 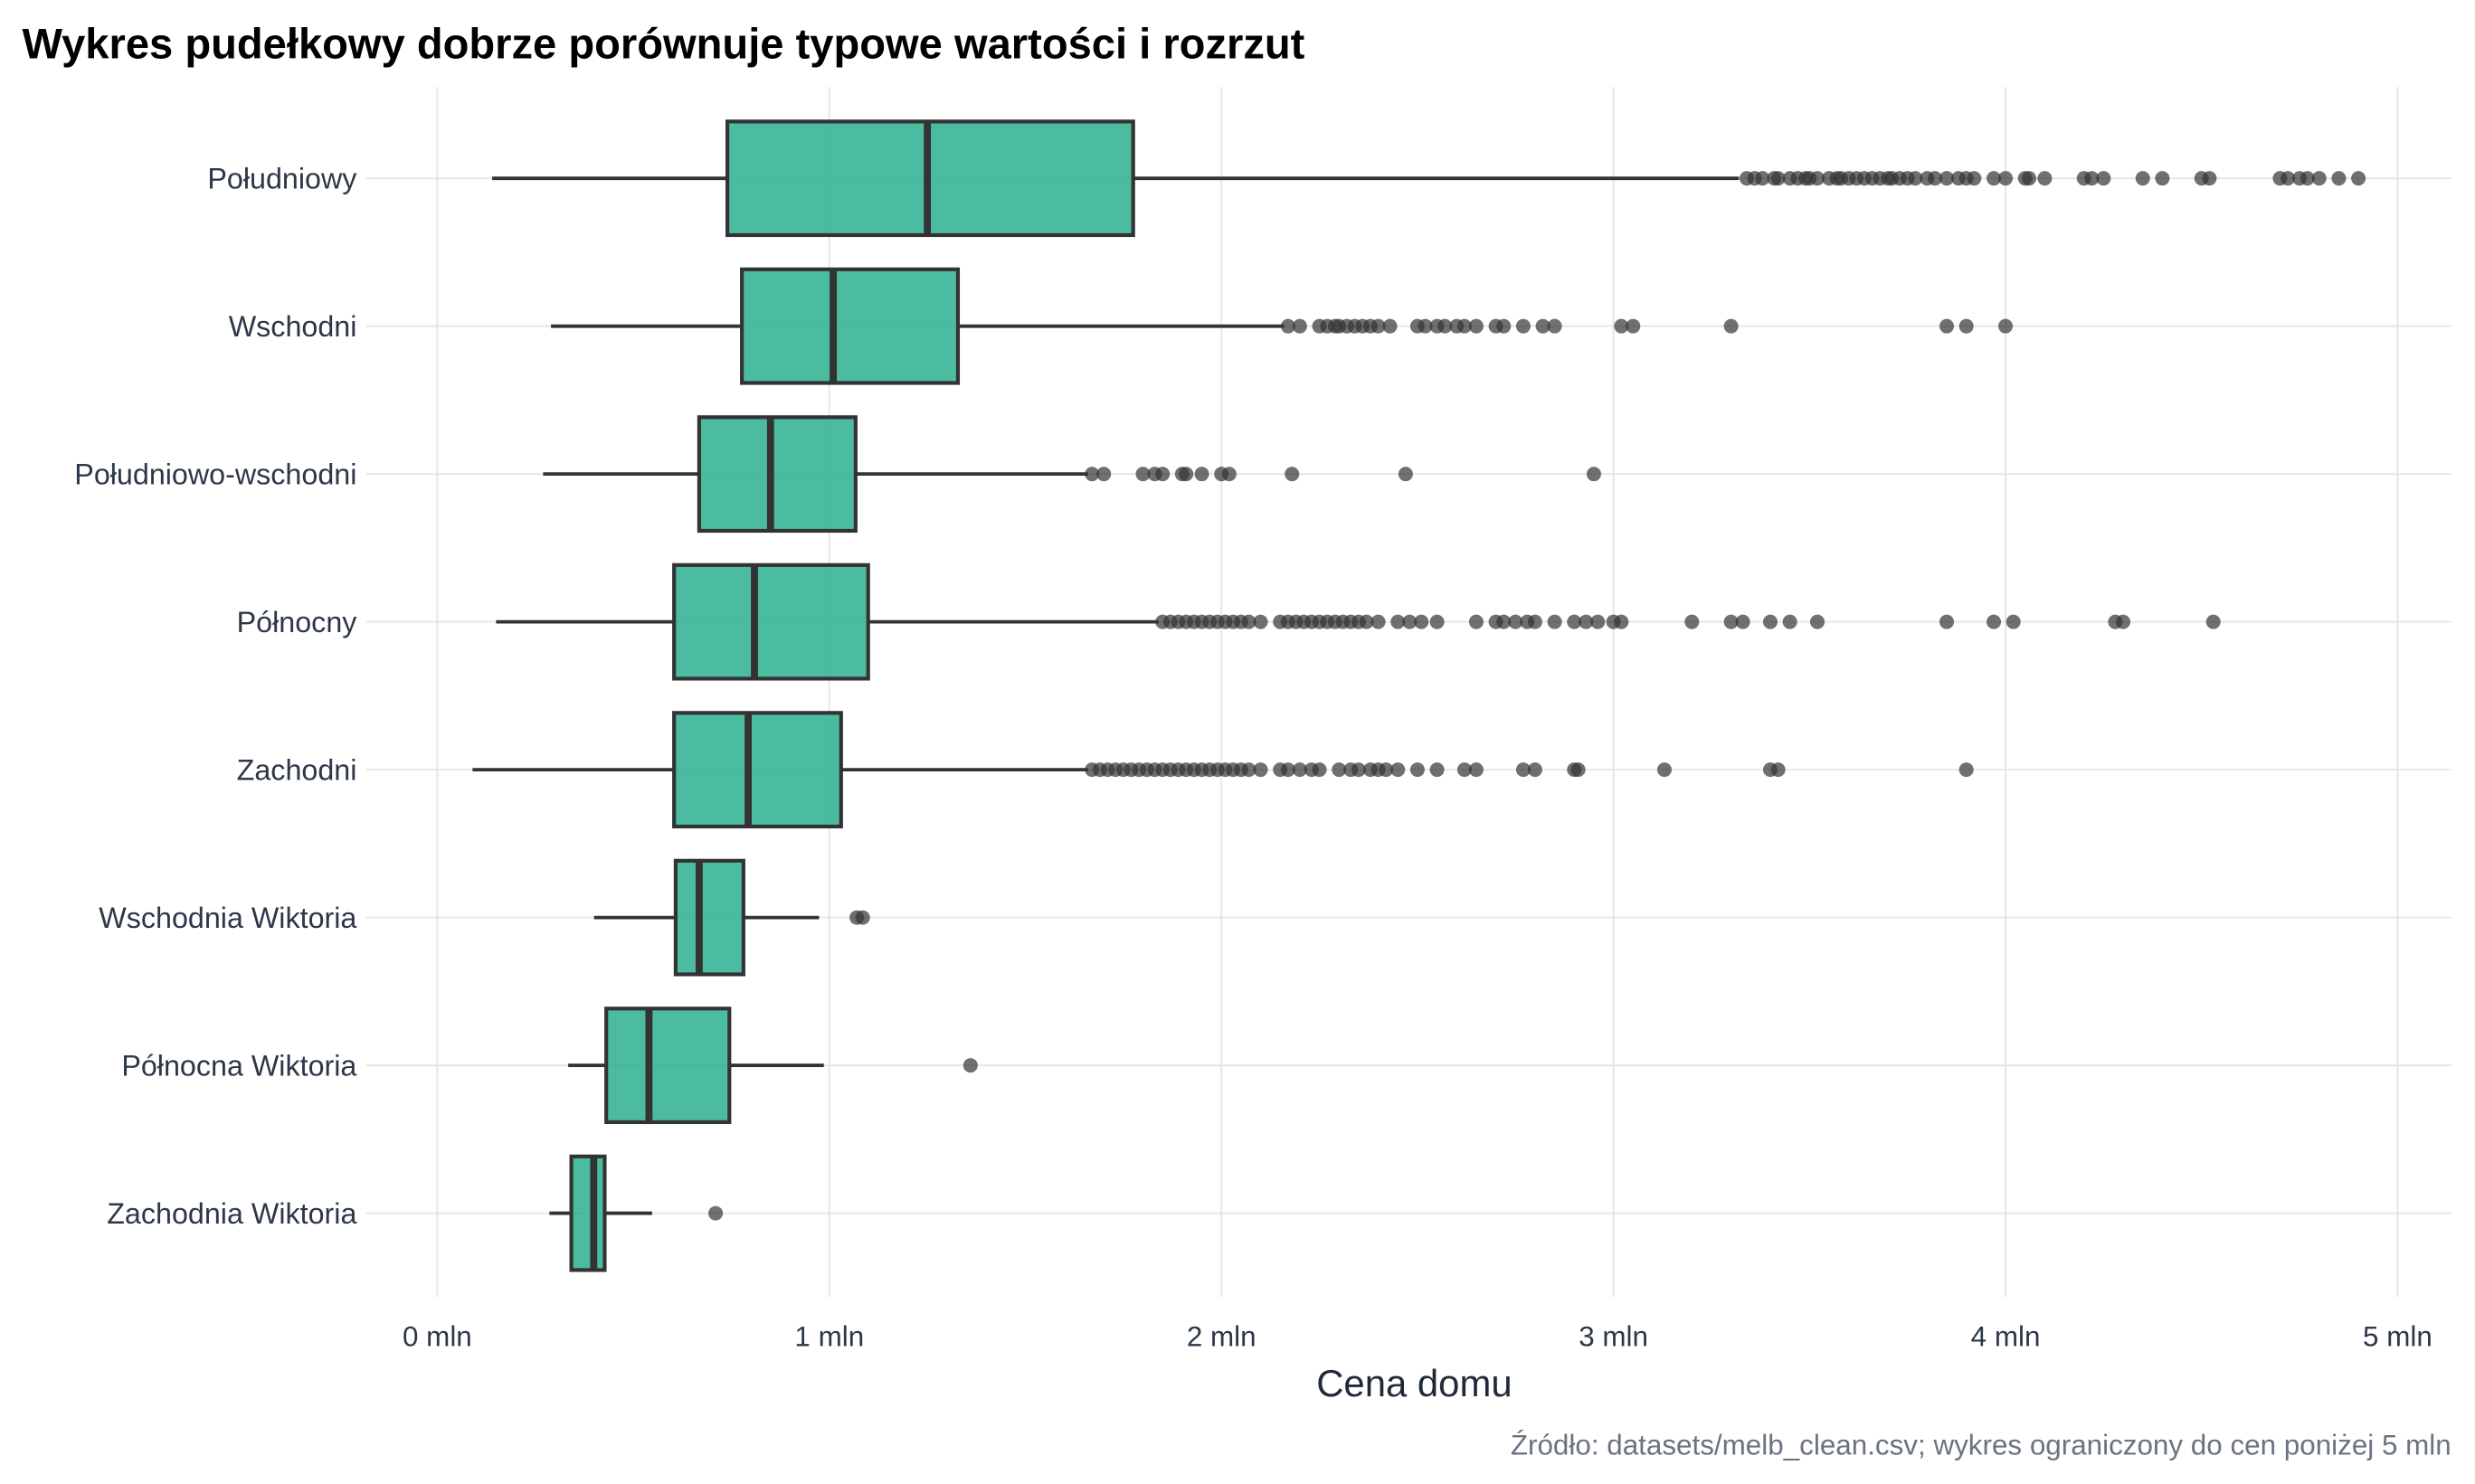 What do you see at coordinates (297, 769) in the screenshot?
I see `y-axis-label: Zachodni` at bounding box center [297, 769].